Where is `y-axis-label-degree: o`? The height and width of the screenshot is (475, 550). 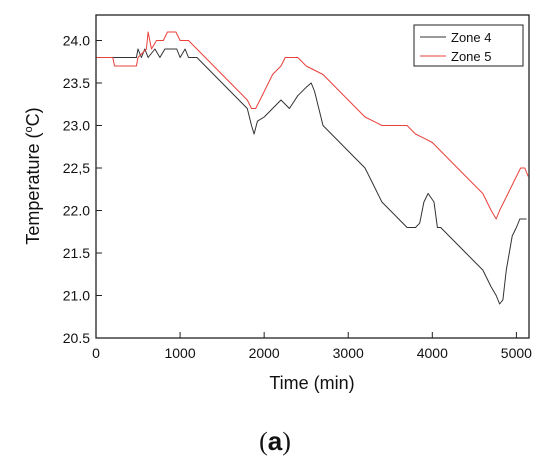
y-axis-label-degree: o is located at coordinates (29, 129).